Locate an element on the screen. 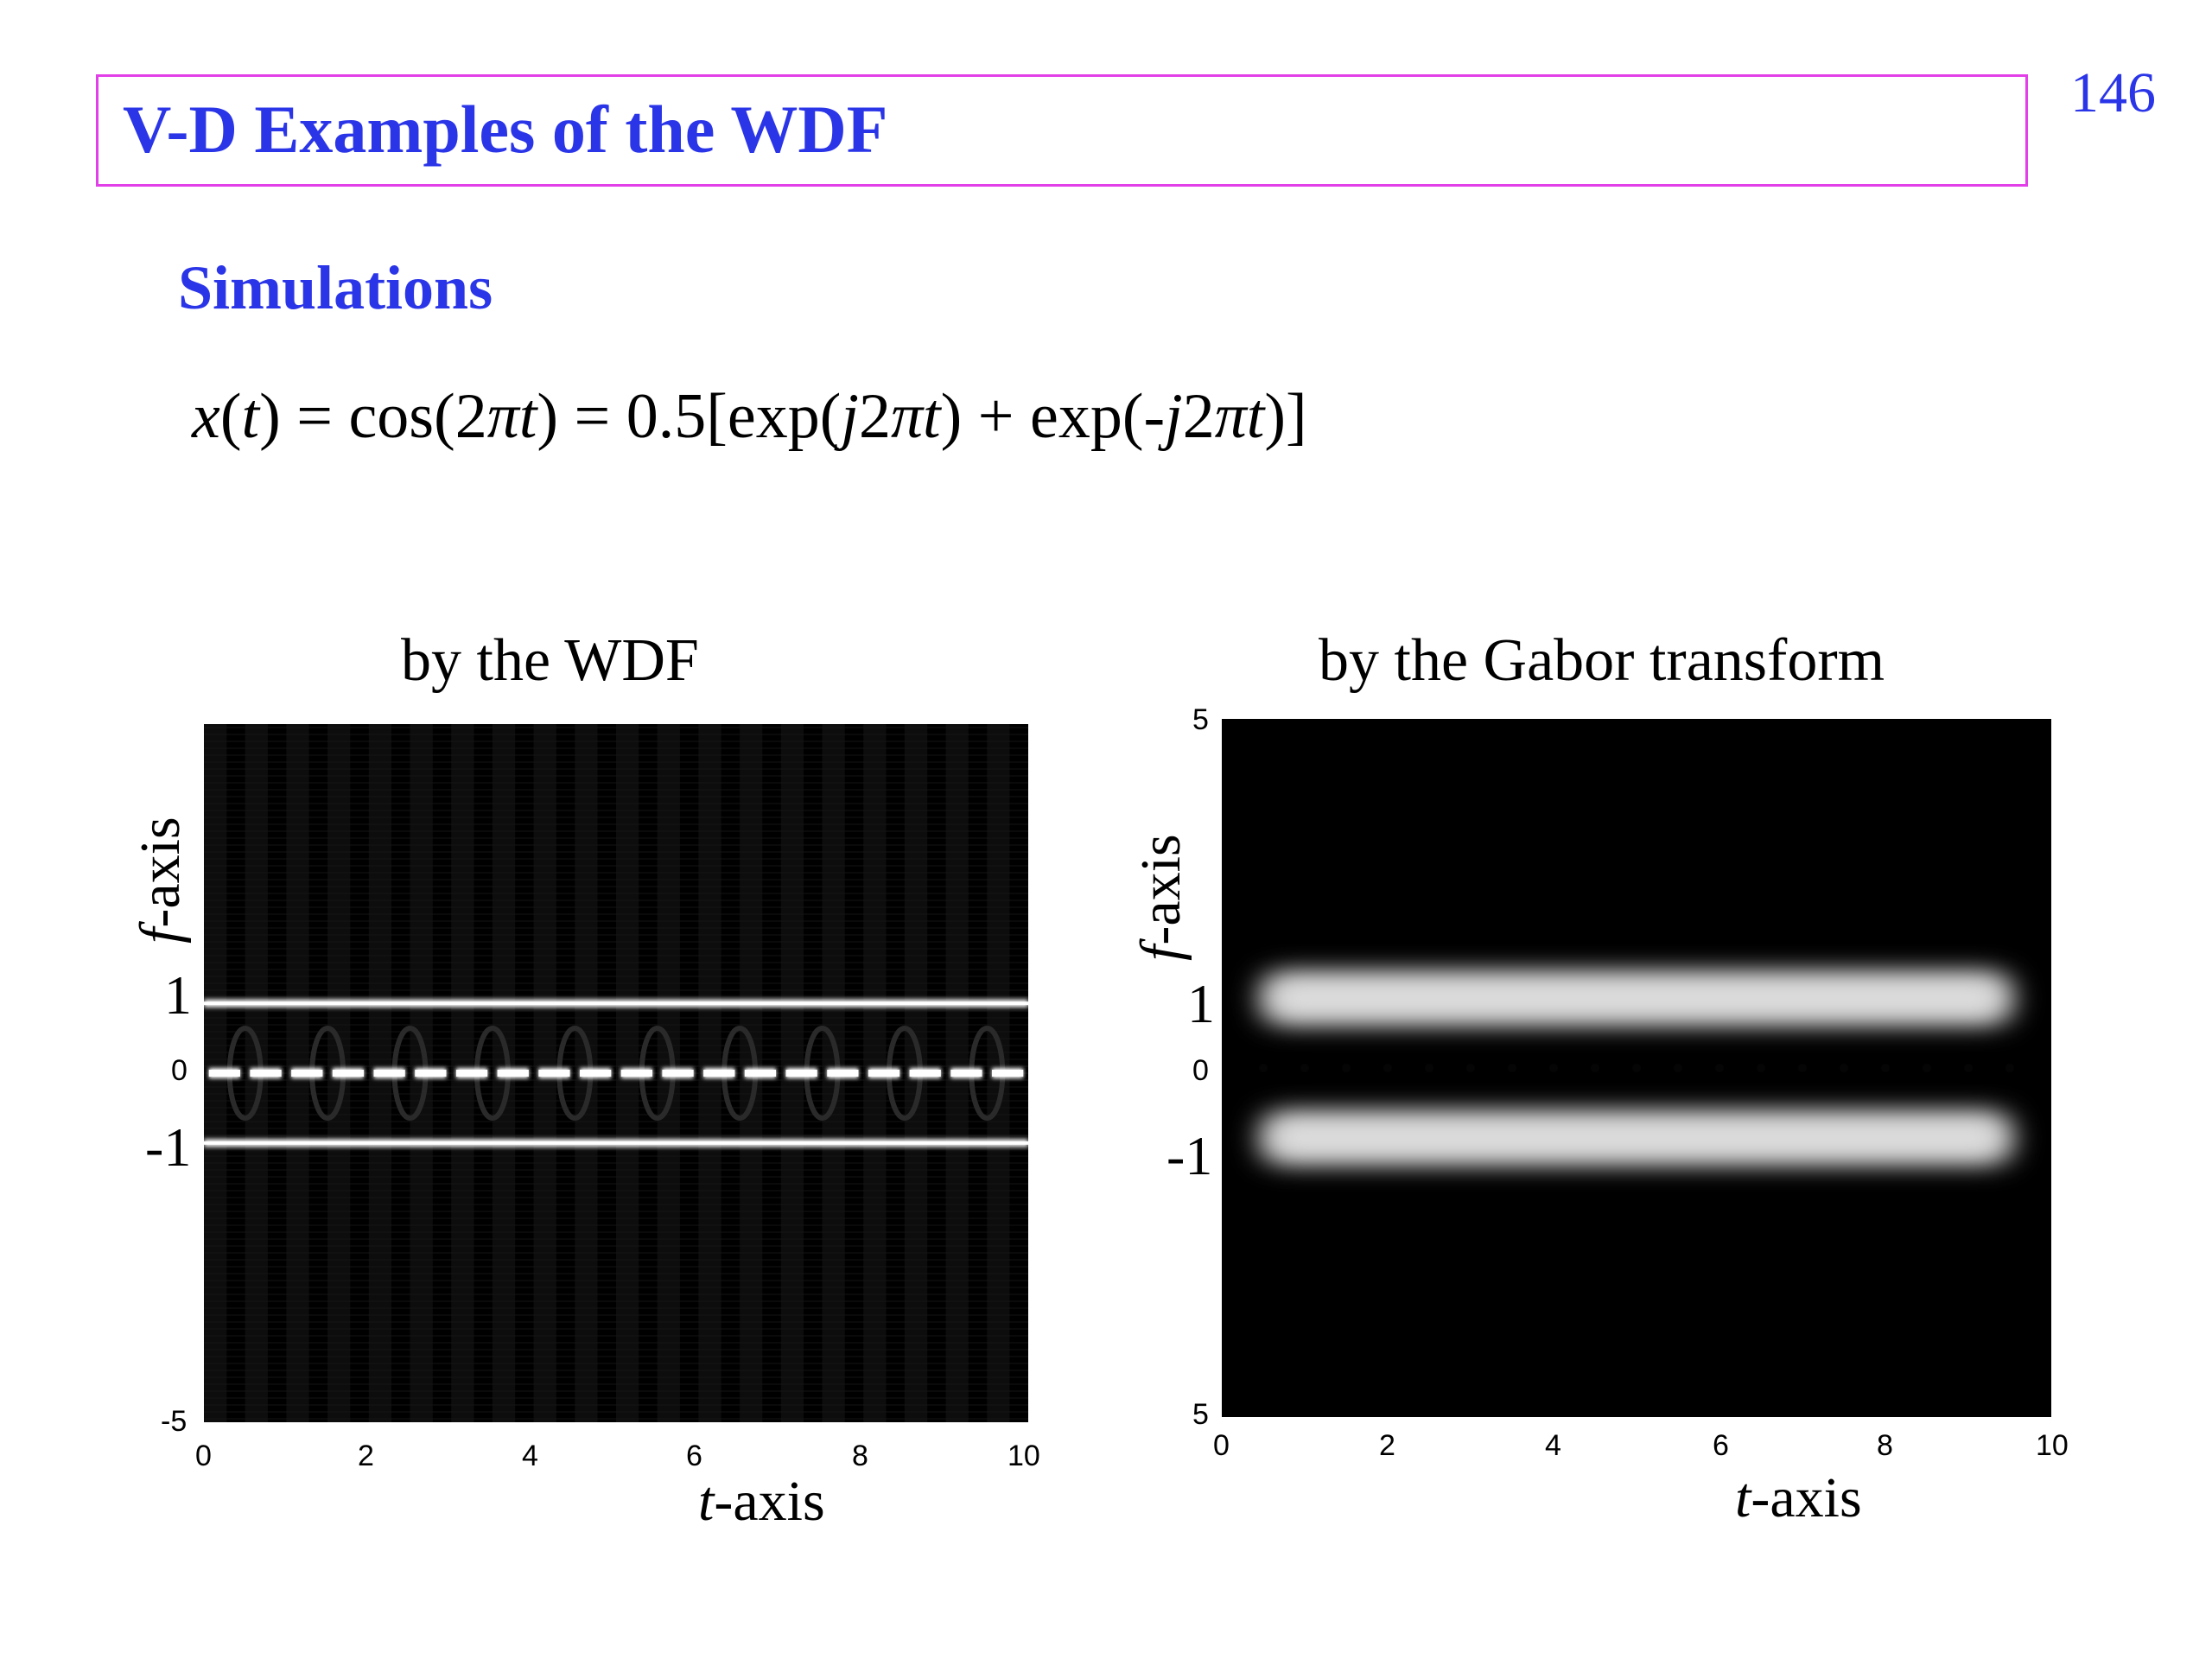 This screenshot has height=1659, width=2212. gabor-ytick-zero: 0 is located at coordinates (1200, 1070).